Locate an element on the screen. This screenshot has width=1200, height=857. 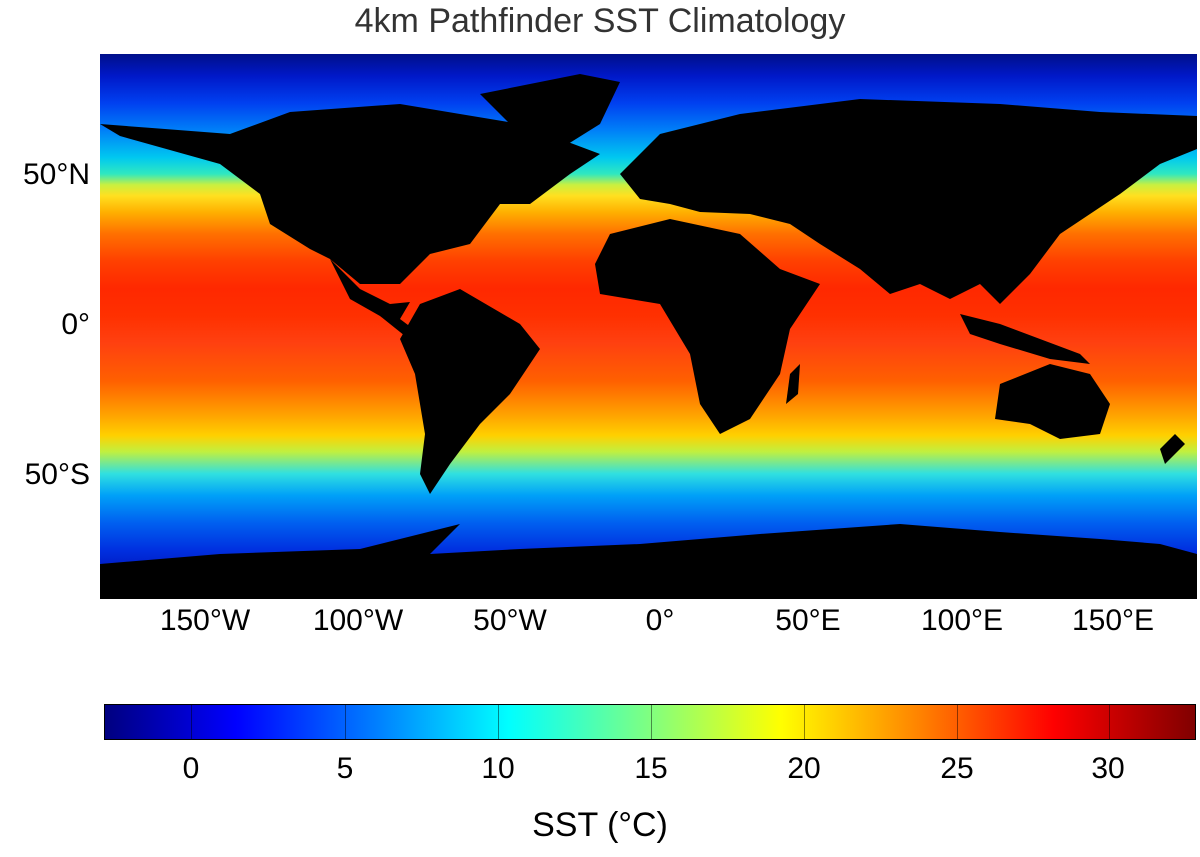
colorbar-title: SST (°C) is located at coordinates (600, 825).